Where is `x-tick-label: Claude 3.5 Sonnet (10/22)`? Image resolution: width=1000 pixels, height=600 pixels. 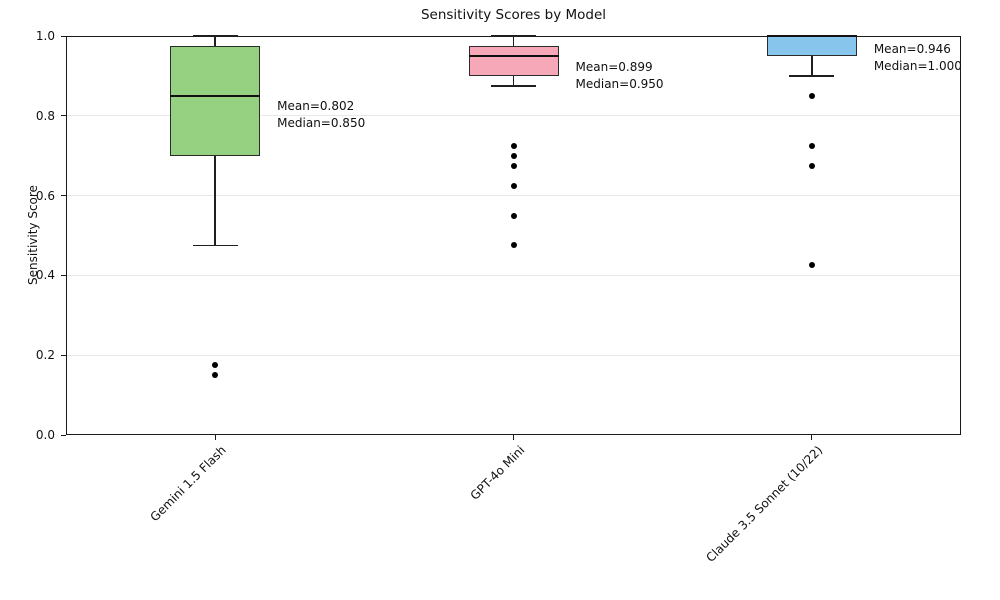
x-tick-label: Claude 3.5 Sonnet (10/22) is located at coordinates (764, 504).